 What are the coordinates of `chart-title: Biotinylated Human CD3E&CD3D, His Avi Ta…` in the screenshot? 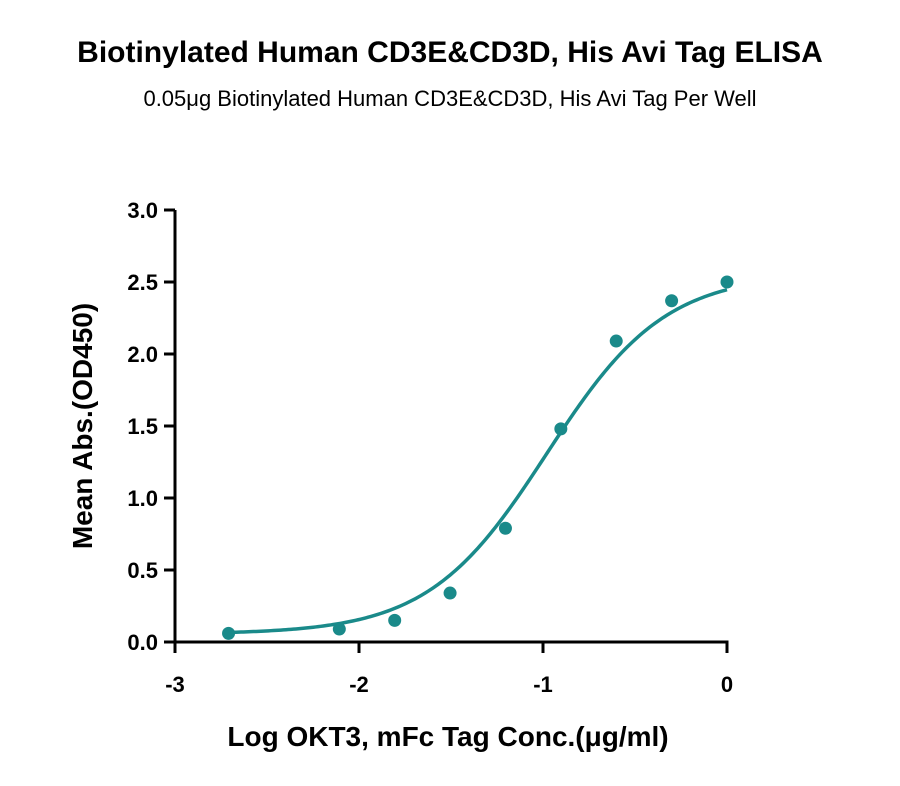 It's located at (450, 52).